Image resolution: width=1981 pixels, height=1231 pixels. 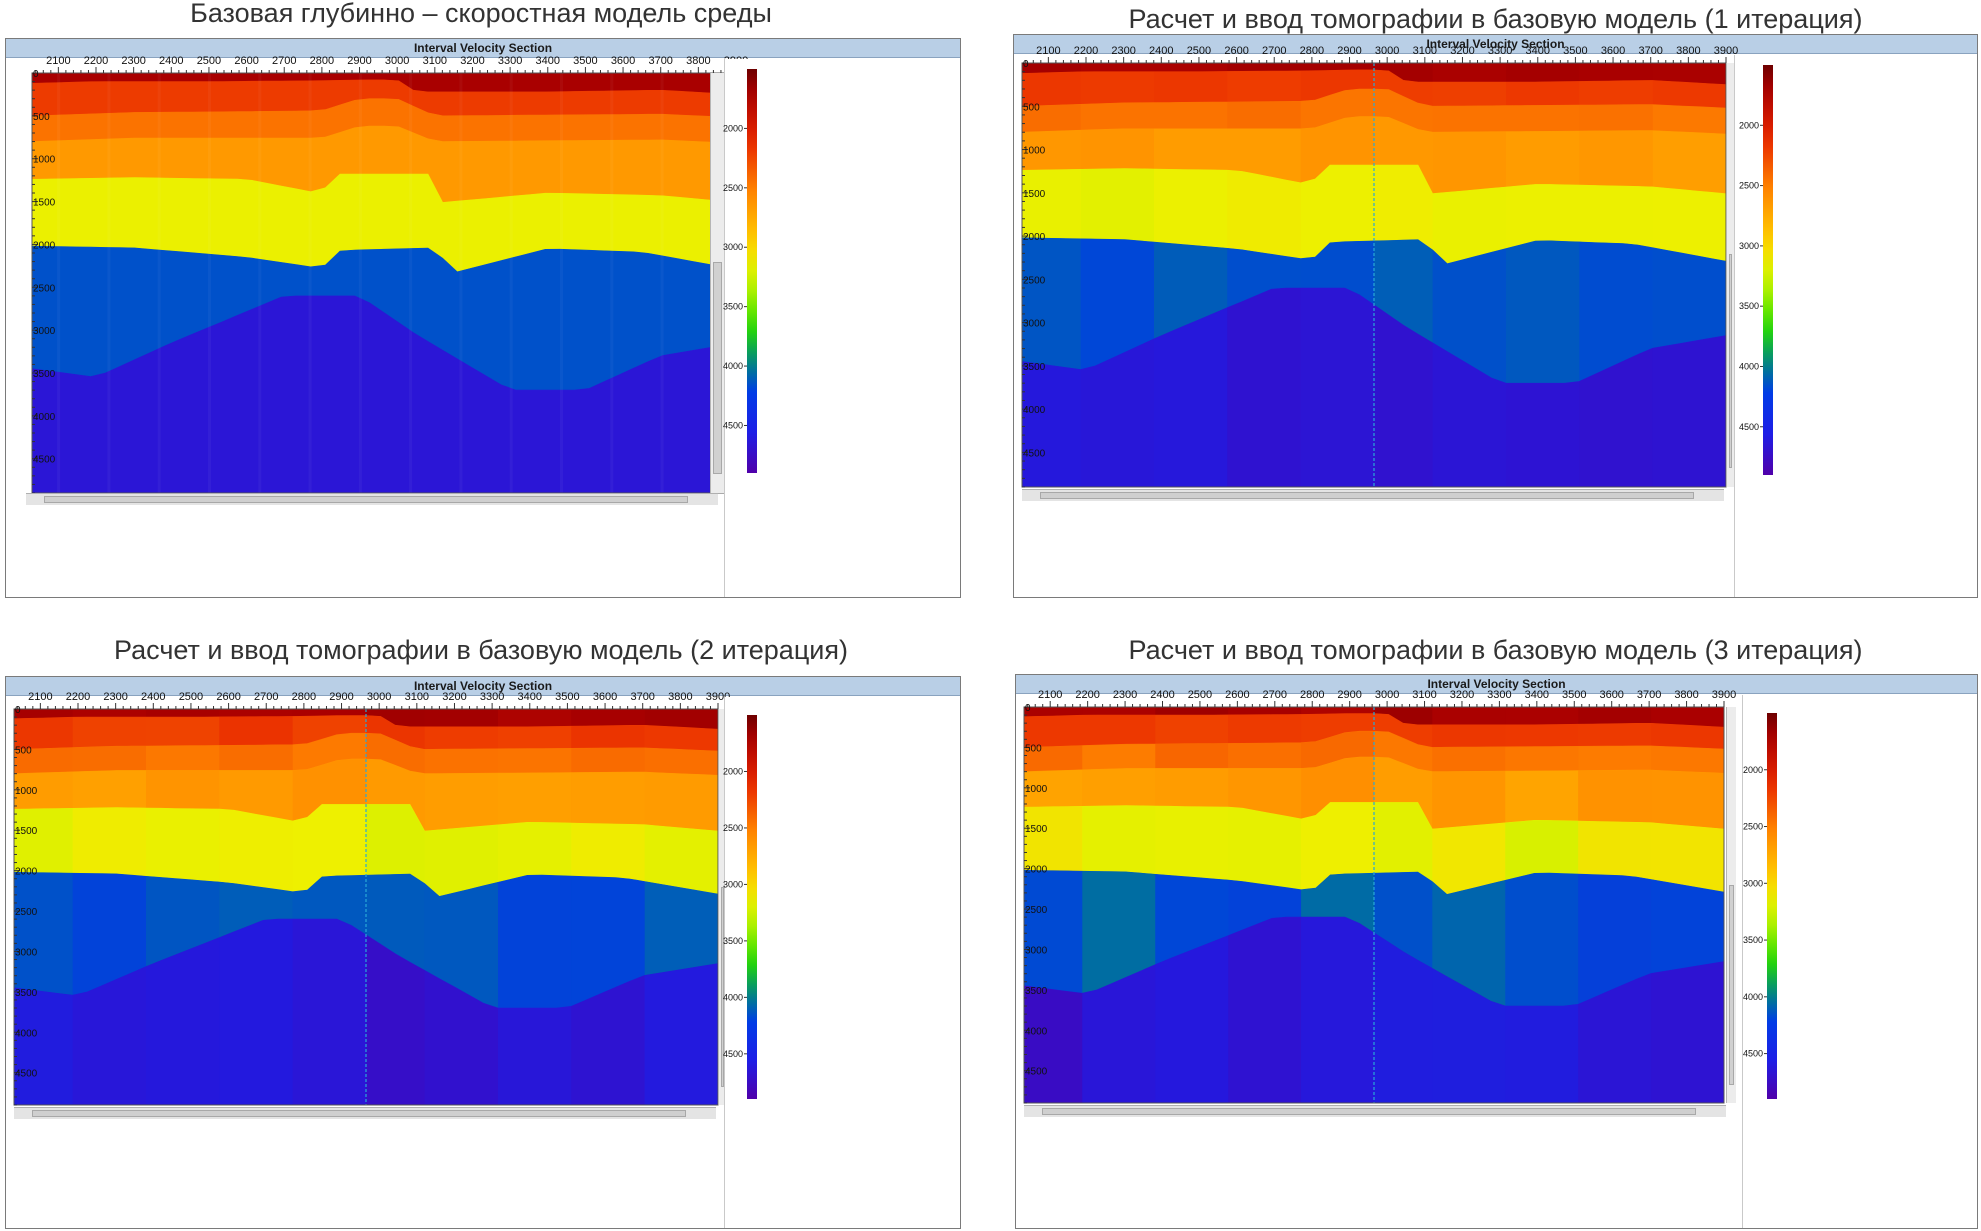 I want to click on y-tick-label: 4000, so click(x=1036, y=1031).